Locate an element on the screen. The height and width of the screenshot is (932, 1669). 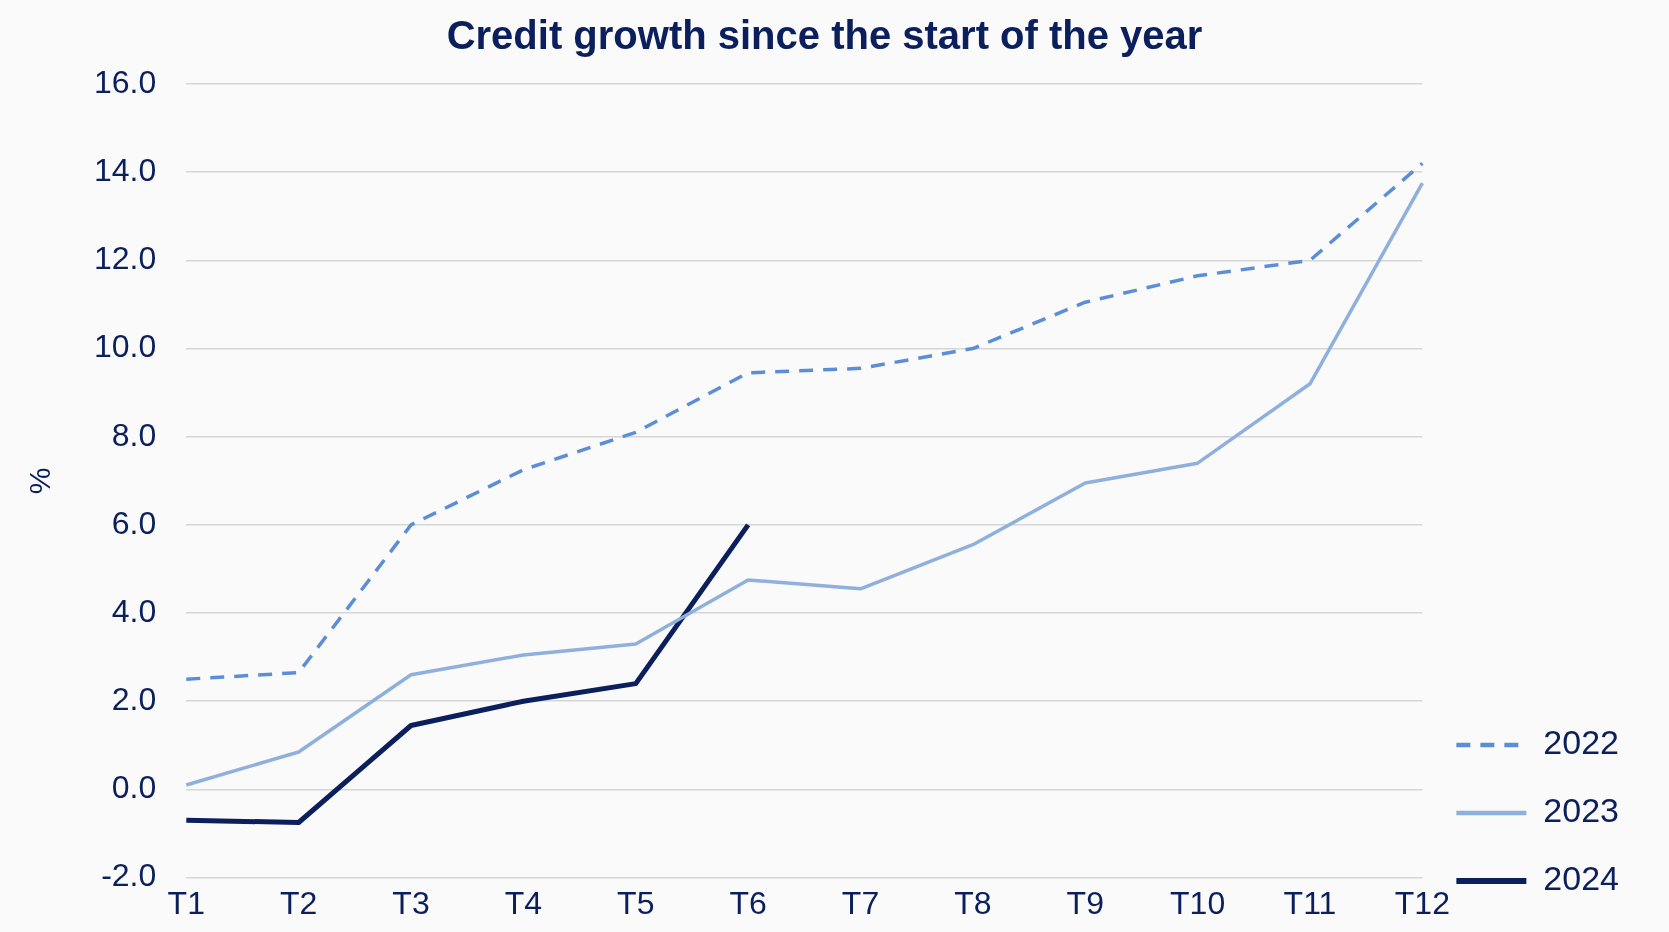
x-tick-label: T10 is located at coordinates (1198, 902).